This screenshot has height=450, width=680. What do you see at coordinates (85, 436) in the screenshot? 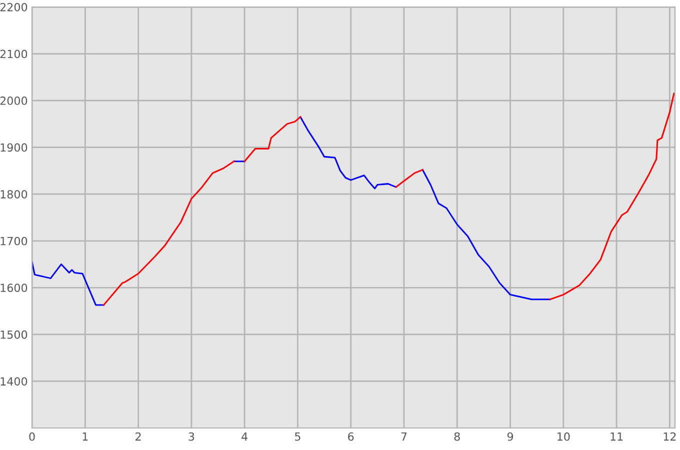
I see `x-tick-label: 1` at bounding box center [85, 436].